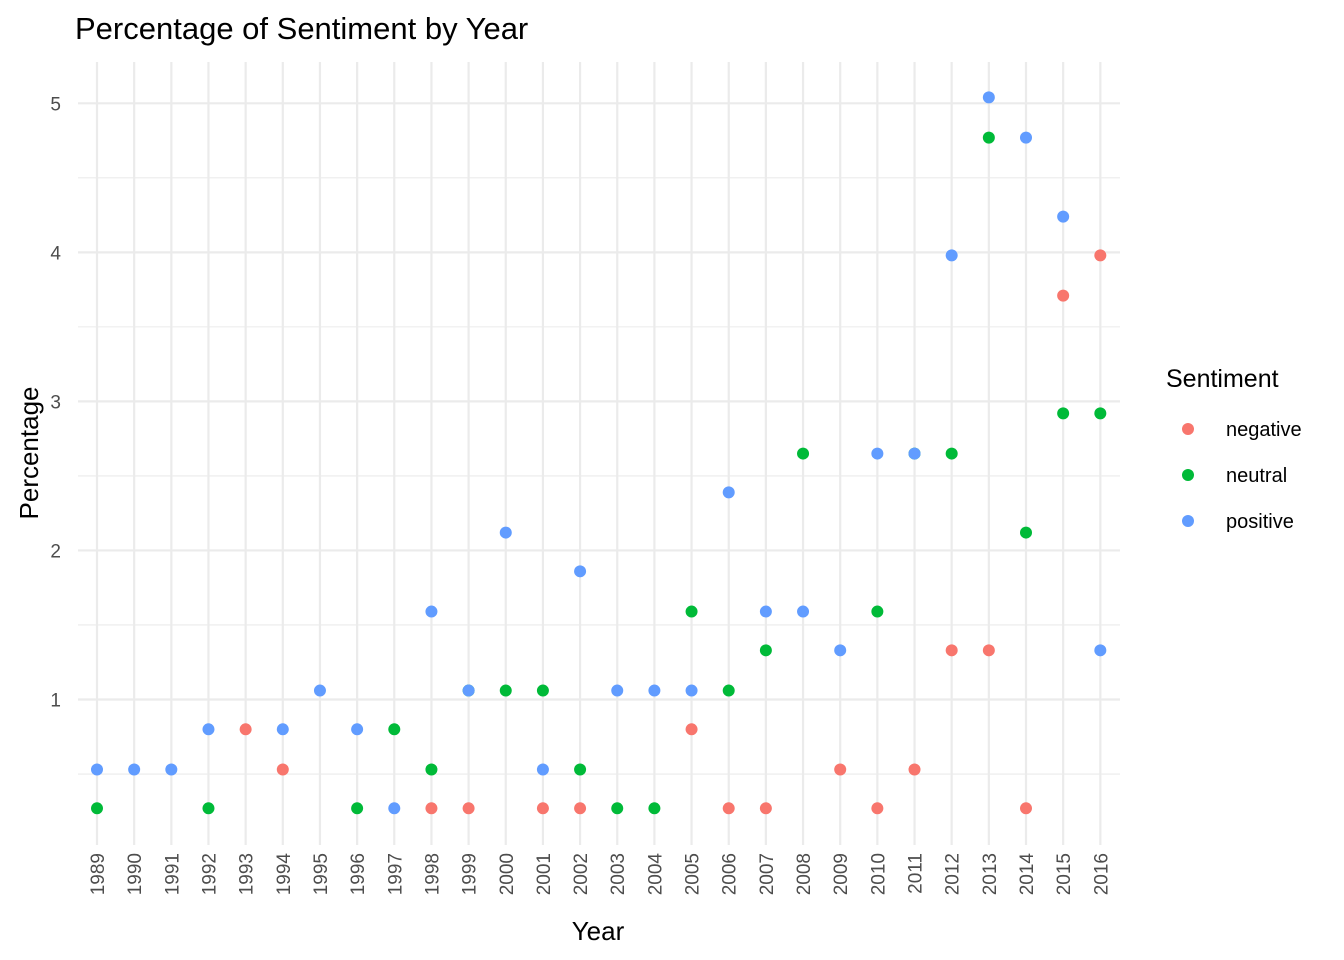  Describe the element at coordinates (395, 874) in the screenshot. I see `x-tick-label: 1997` at that location.